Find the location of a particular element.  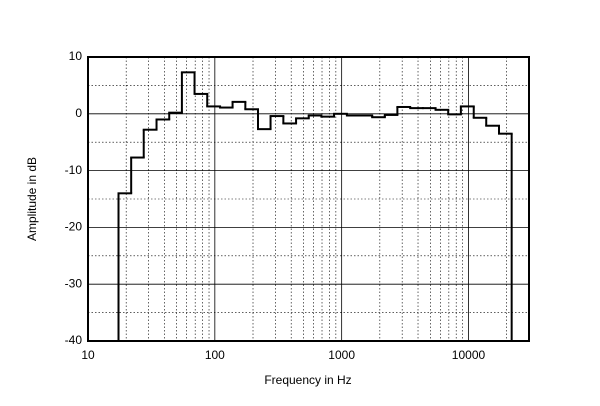

x-tick-label: 1000 is located at coordinates (341, 355).